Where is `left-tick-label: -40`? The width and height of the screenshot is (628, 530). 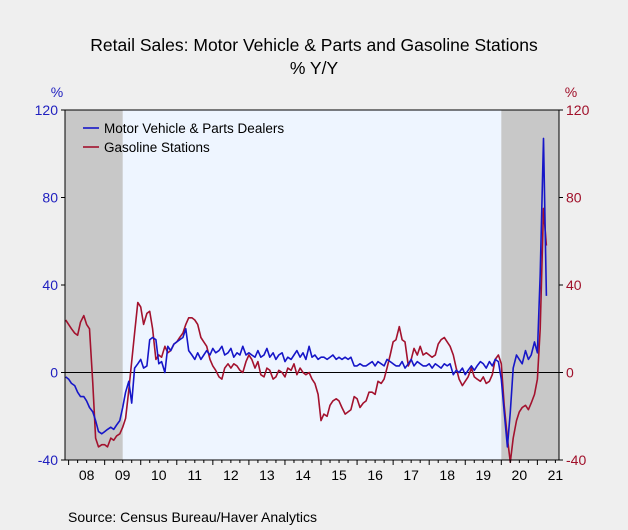 left-tick-label: -40 is located at coordinates (48, 460).